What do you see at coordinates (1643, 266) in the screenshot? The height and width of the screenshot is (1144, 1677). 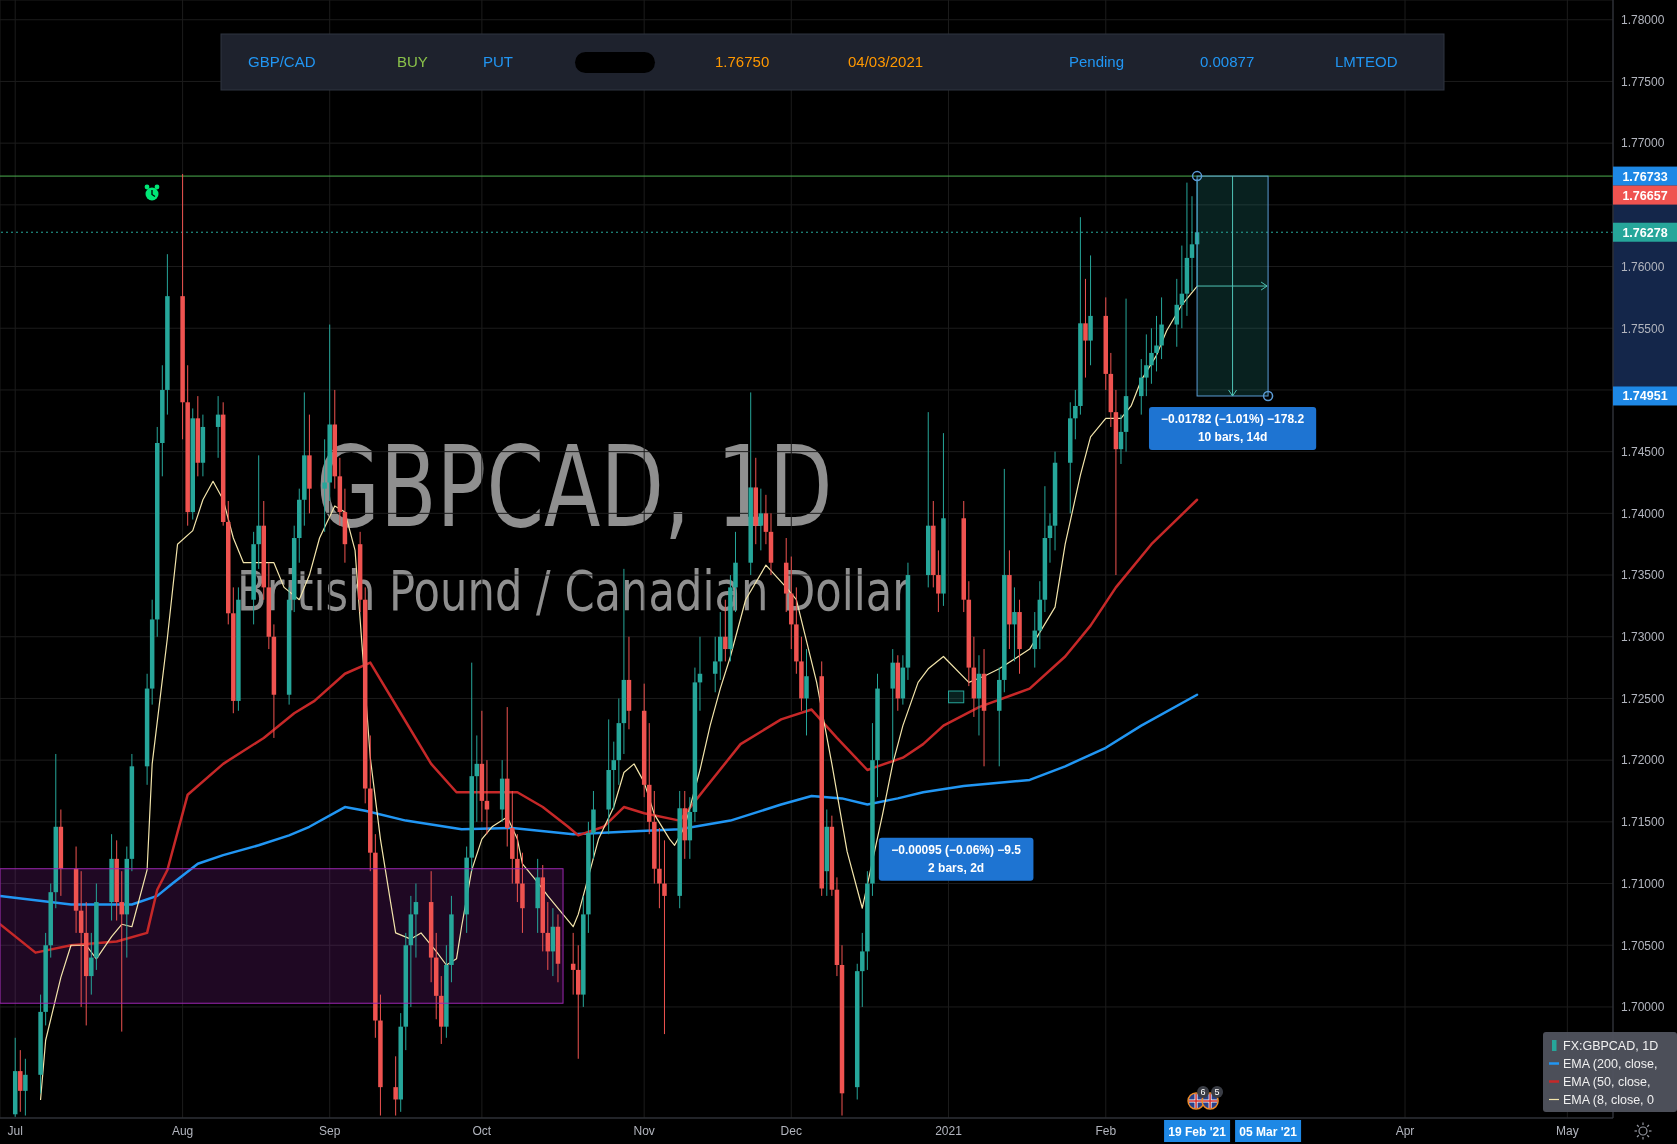 I see `y-tick-label: 1.76000` at bounding box center [1643, 266].